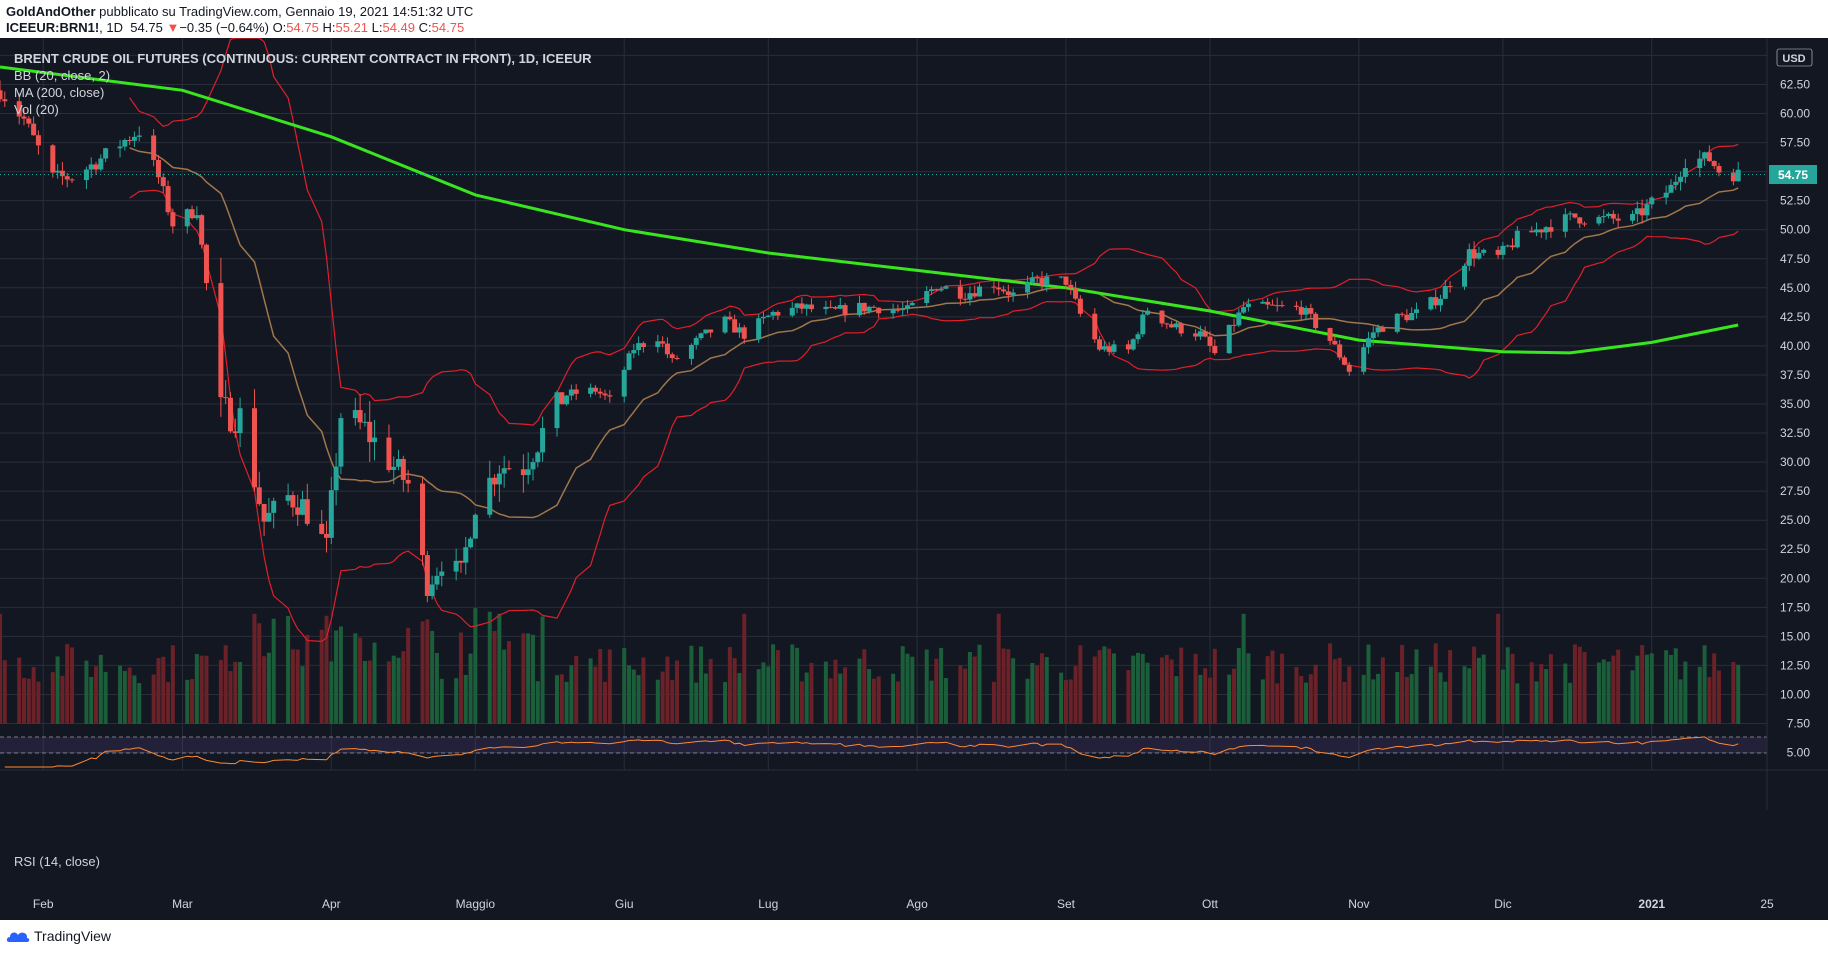 This screenshot has height=955, width=1828. I want to click on currency-badge: USD, so click(1794, 57).